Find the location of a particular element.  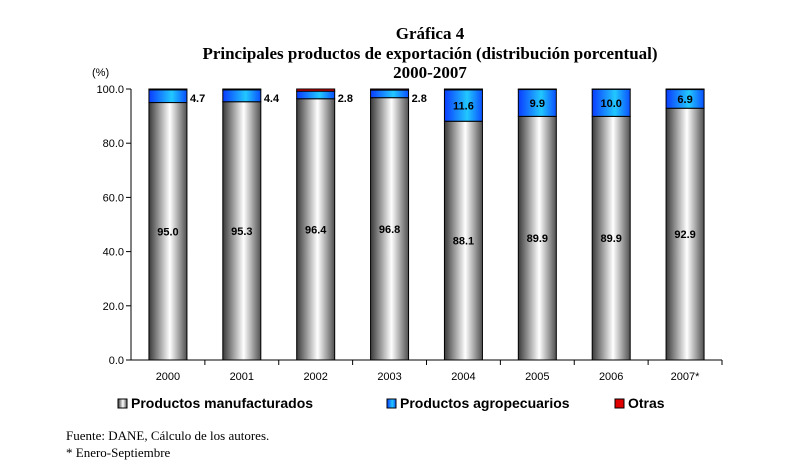

y-tick-label: 40.0 is located at coordinates (113, 253).